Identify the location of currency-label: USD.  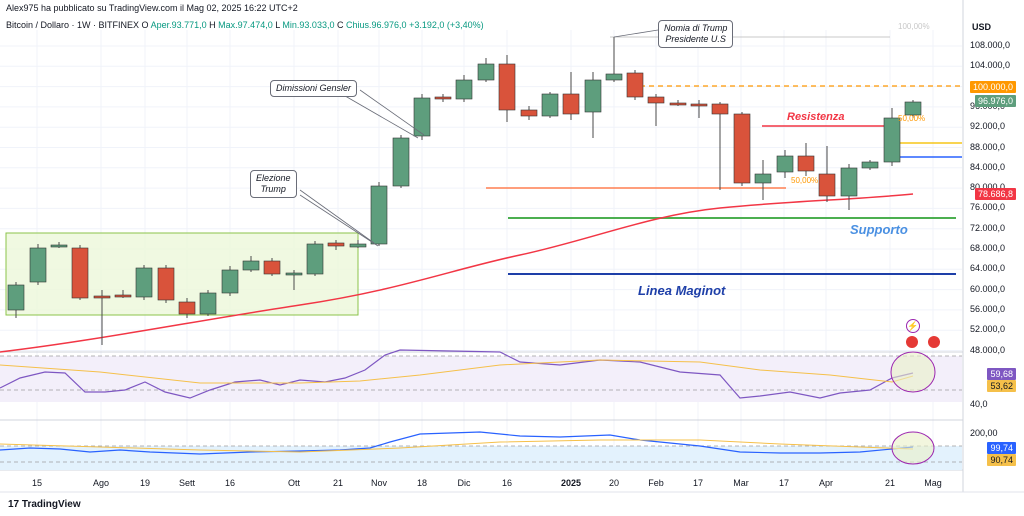
(982, 27).